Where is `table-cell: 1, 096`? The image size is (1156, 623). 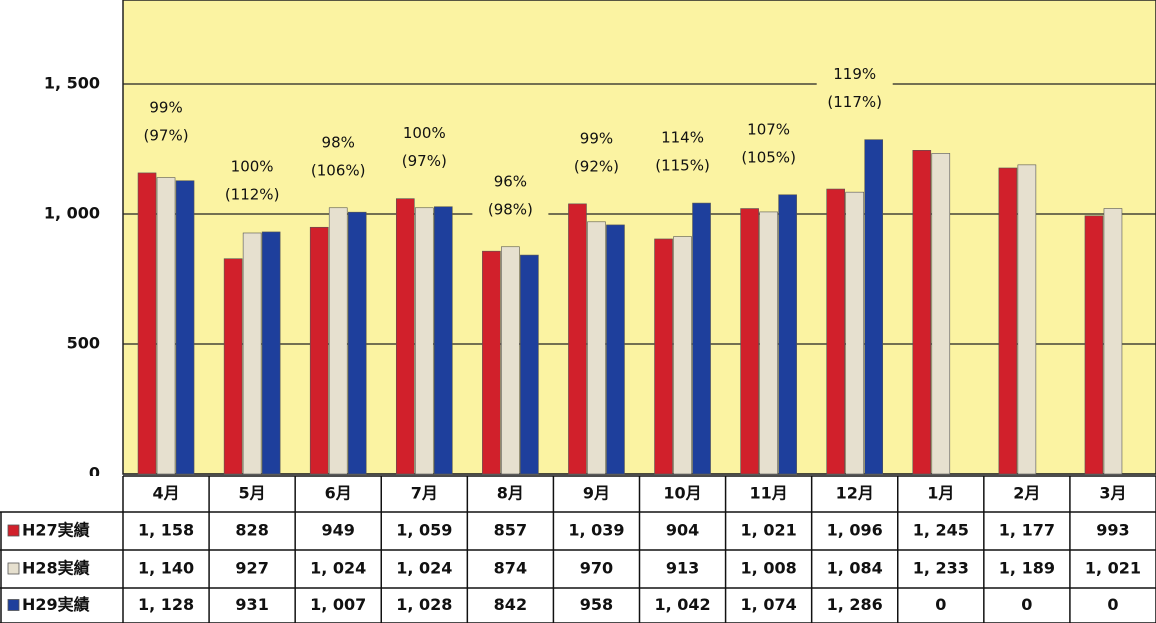
table-cell: 1, 096 is located at coordinates (855, 530).